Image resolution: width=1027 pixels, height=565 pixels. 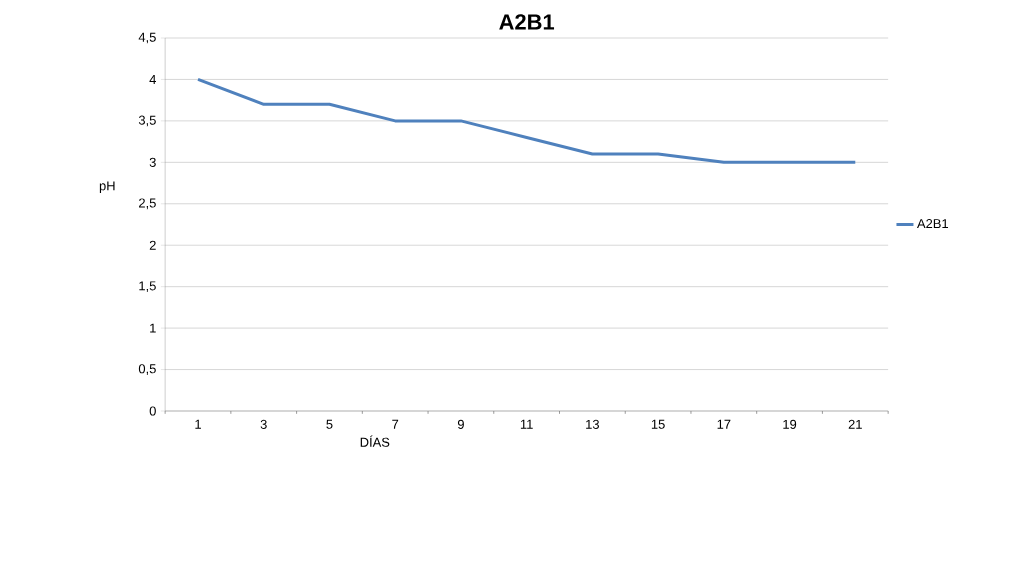 I want to click on x-tick-label: 7, so click(x=395, y=424).